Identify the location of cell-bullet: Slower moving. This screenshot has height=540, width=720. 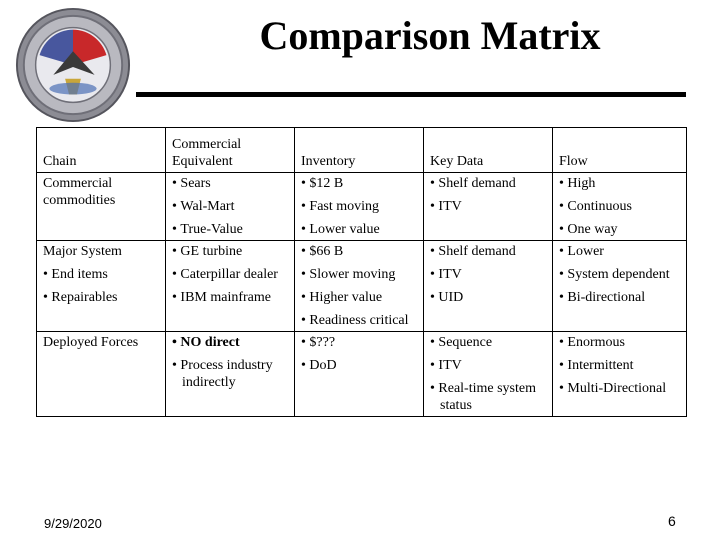
(359, 274).